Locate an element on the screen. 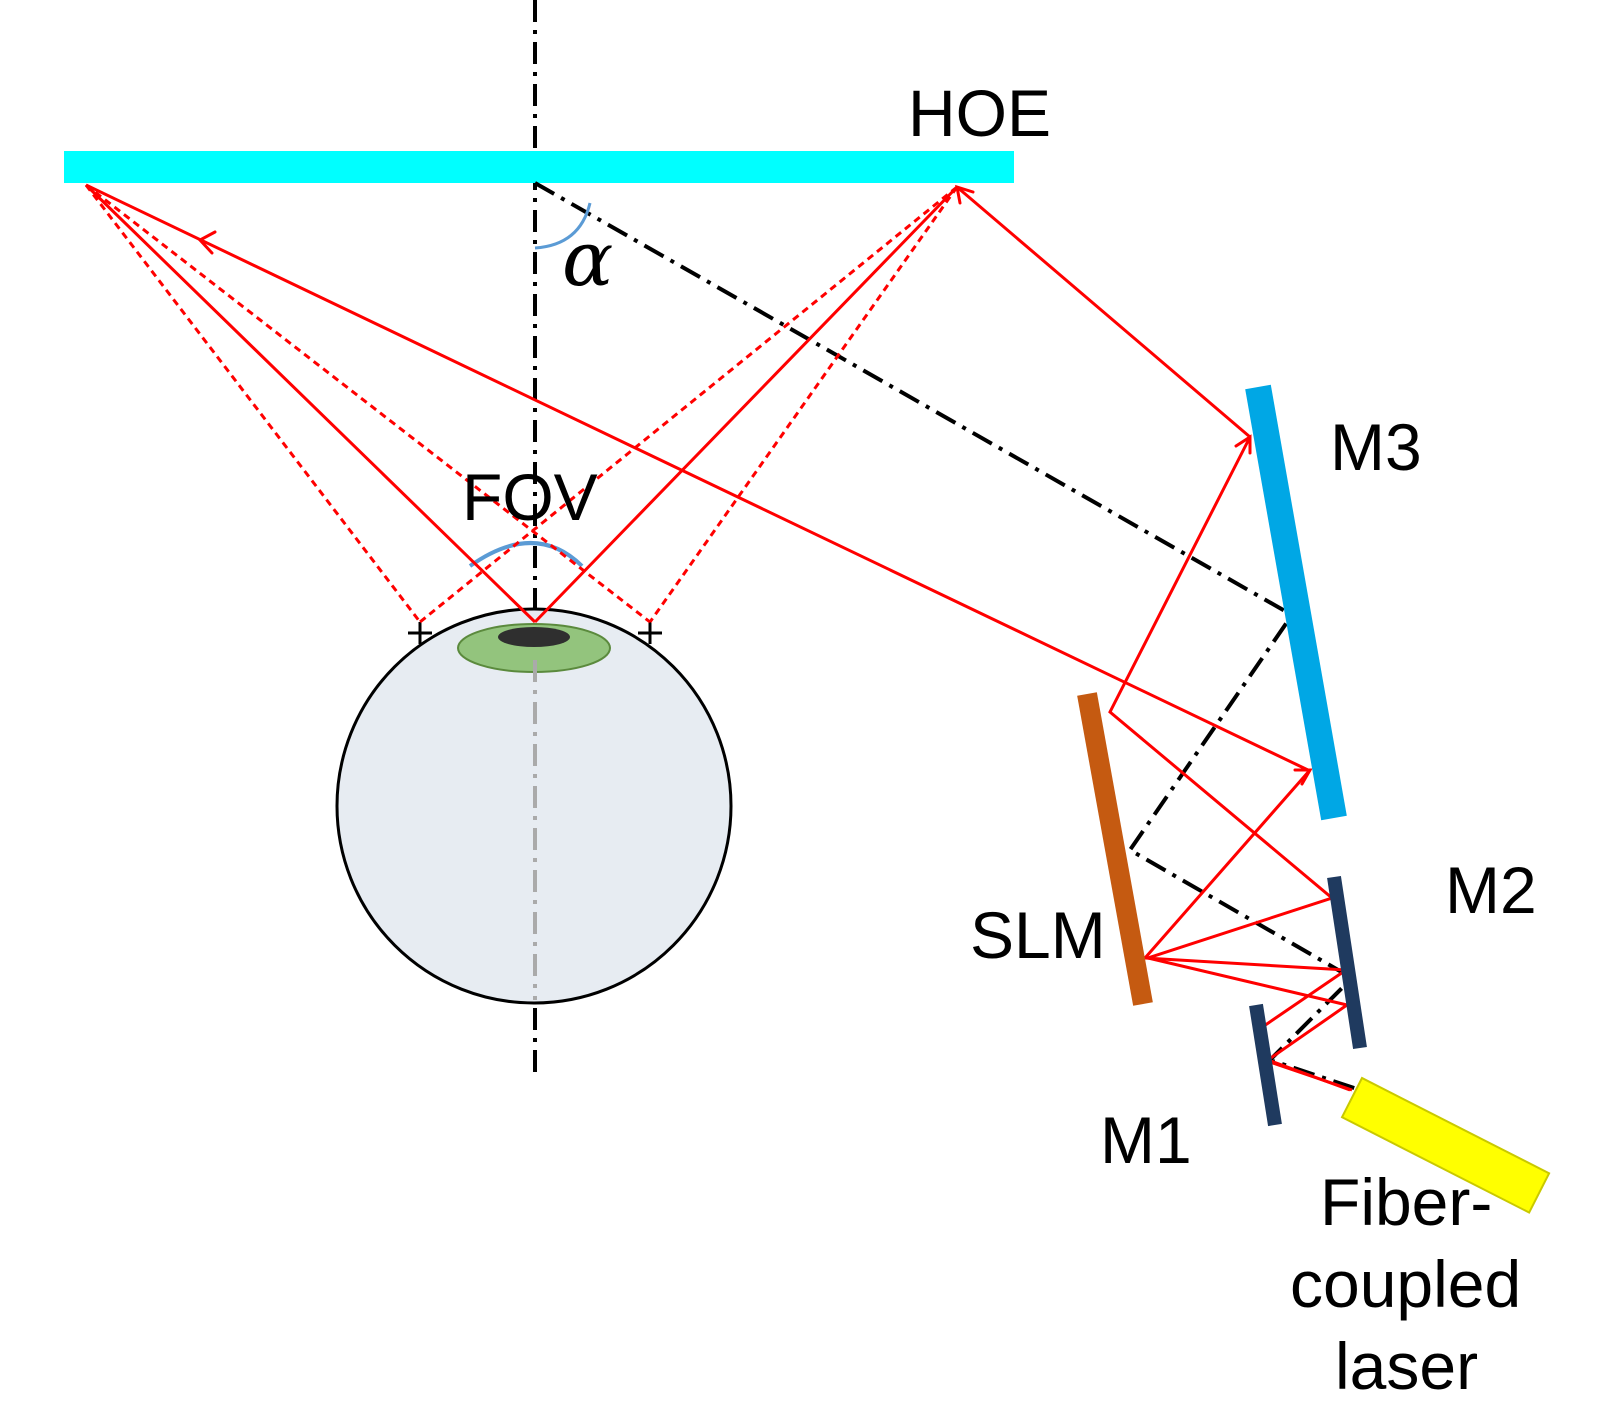 This screenshot has width=1616, height=1428. laser-body is located at coordinates (1445, 1145).